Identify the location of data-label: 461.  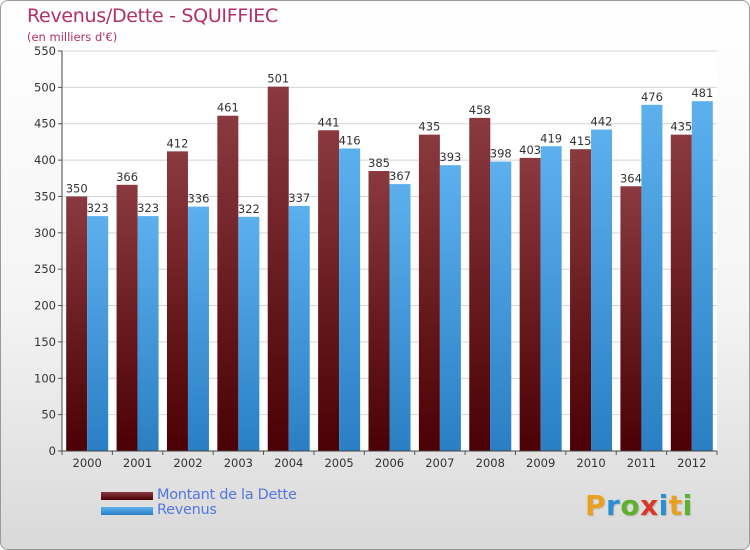
(228, 108).